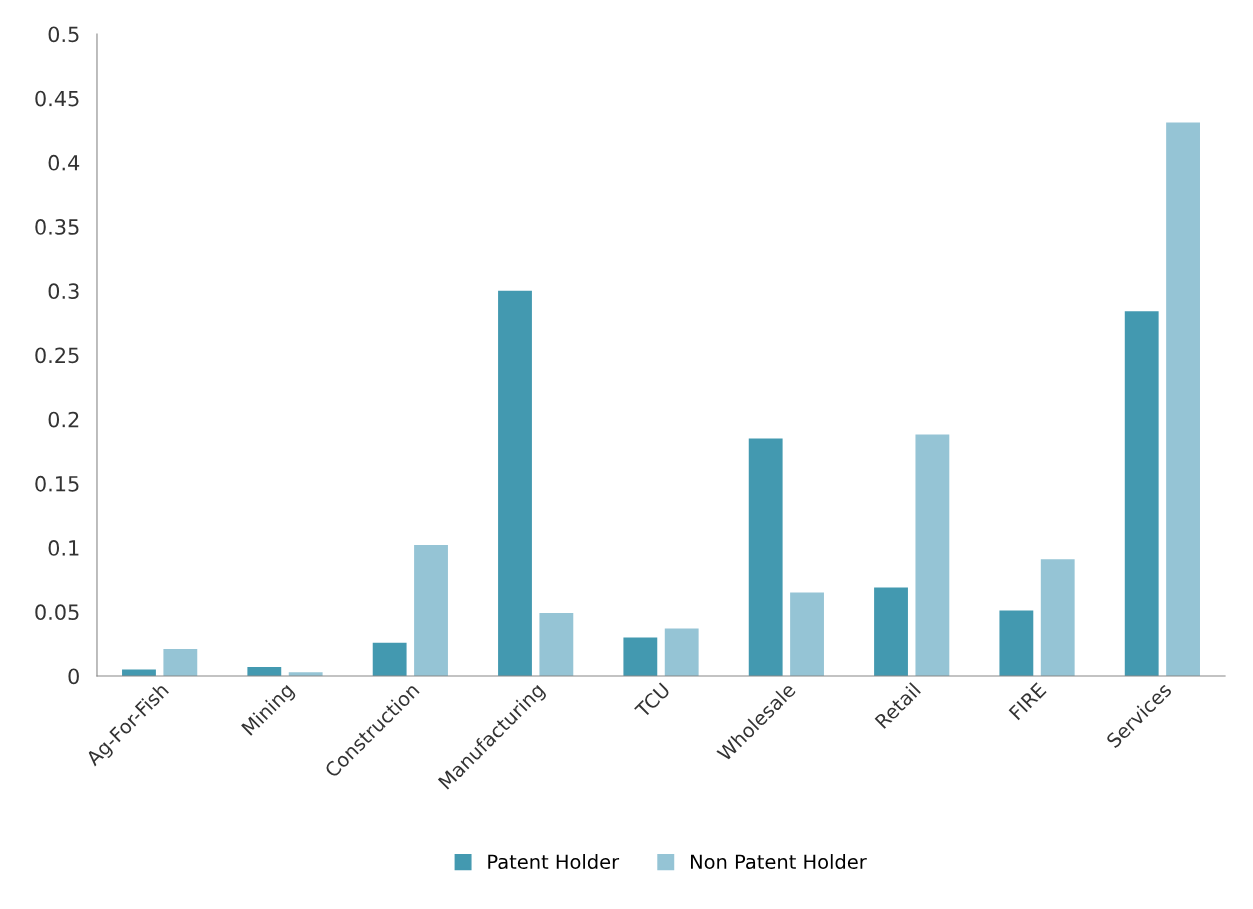  Describe the element at coordinates (652, 700) in the screenshot. I see `x-tick-label: TCU` at that location.